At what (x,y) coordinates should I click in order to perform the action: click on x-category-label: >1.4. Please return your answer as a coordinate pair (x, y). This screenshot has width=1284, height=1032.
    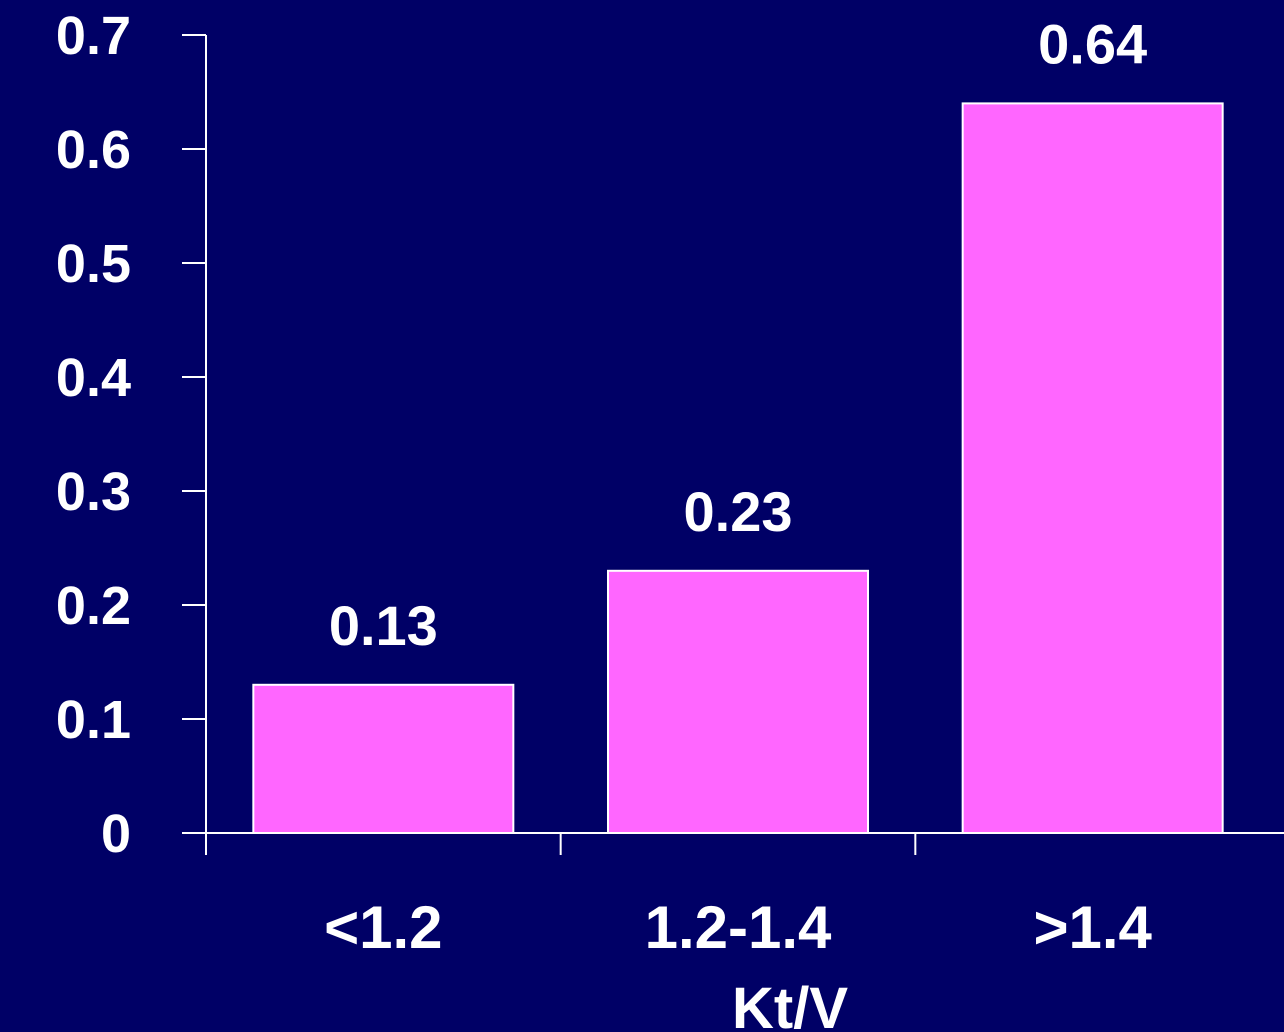
    Looking at the image, I should click on (1092, 927).